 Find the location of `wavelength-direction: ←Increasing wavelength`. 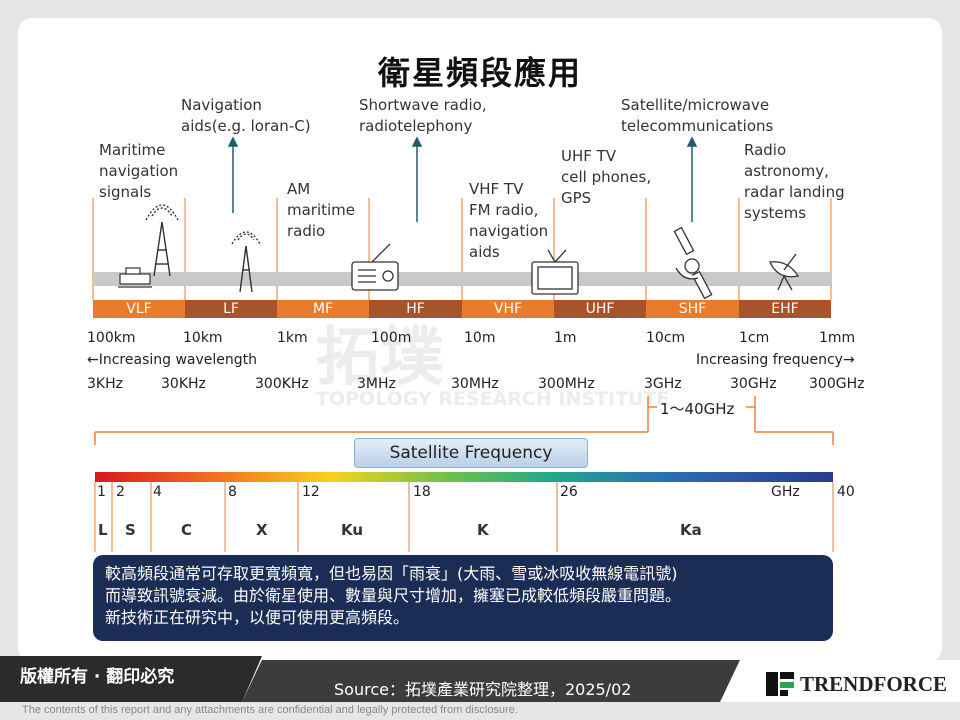

wavelength-direction: ←Increasing wavelength is located at coordinates (172, 360).